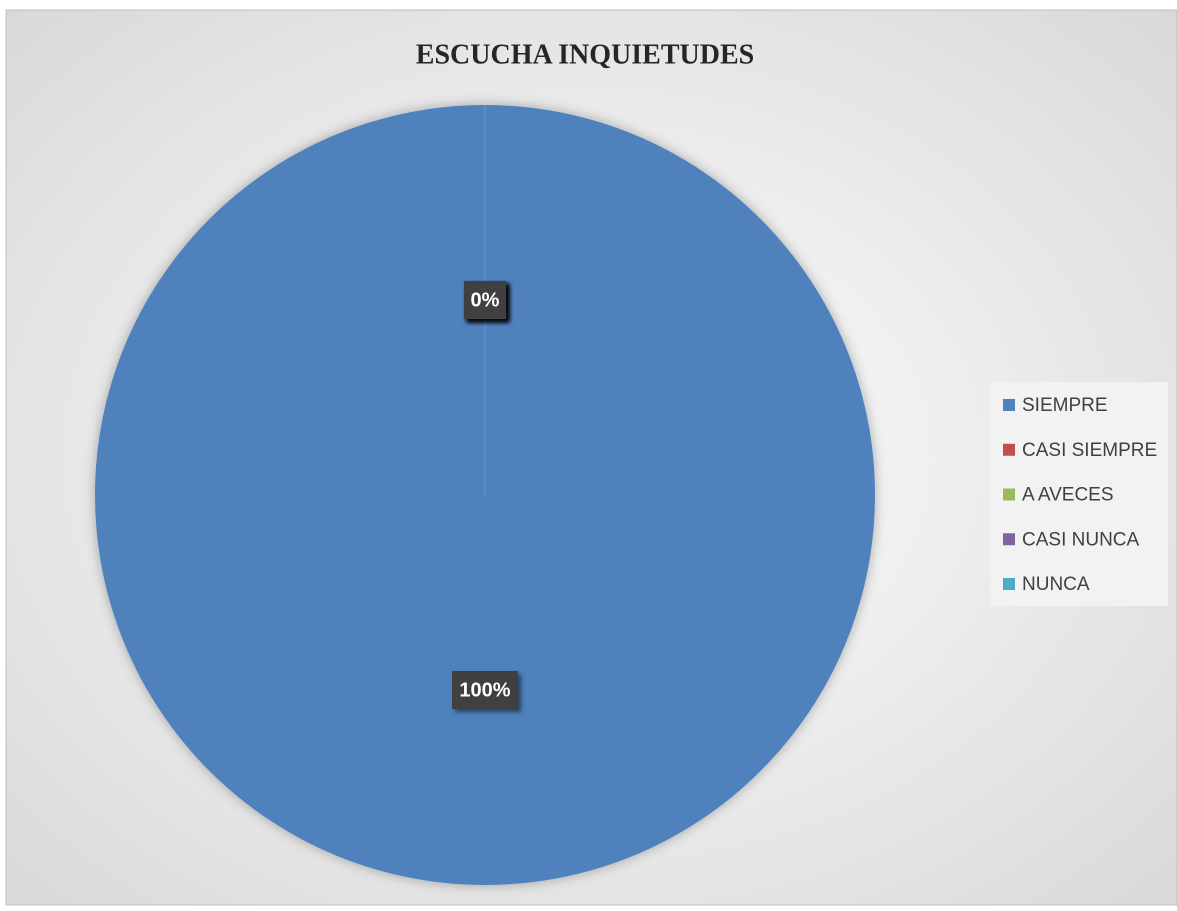 The width and height of the screenshot is (1177, 911). Describe the element at coordinates (1081, 539) in the screenshot. I see `legend-label: CASI NUNCA` at that location.